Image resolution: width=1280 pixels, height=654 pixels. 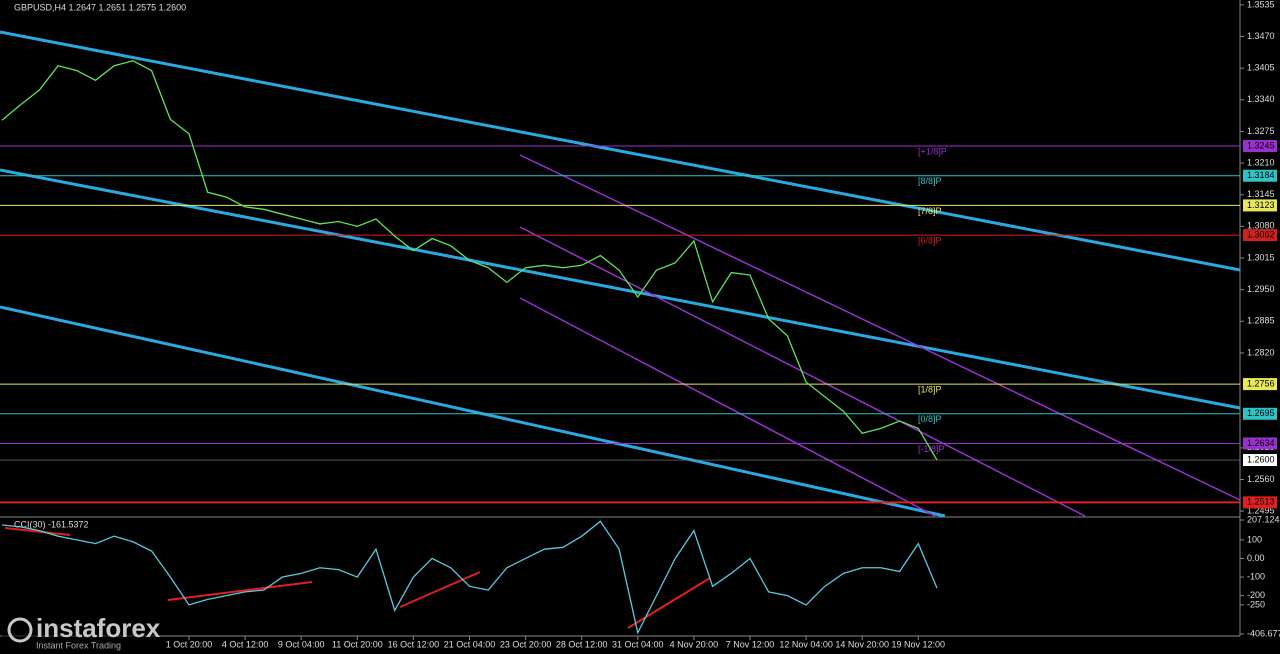 What do you see at coordinates (930, 240) in the screenshot?
I see `level-label: [6/8]P` at bounding box center [930, 240].